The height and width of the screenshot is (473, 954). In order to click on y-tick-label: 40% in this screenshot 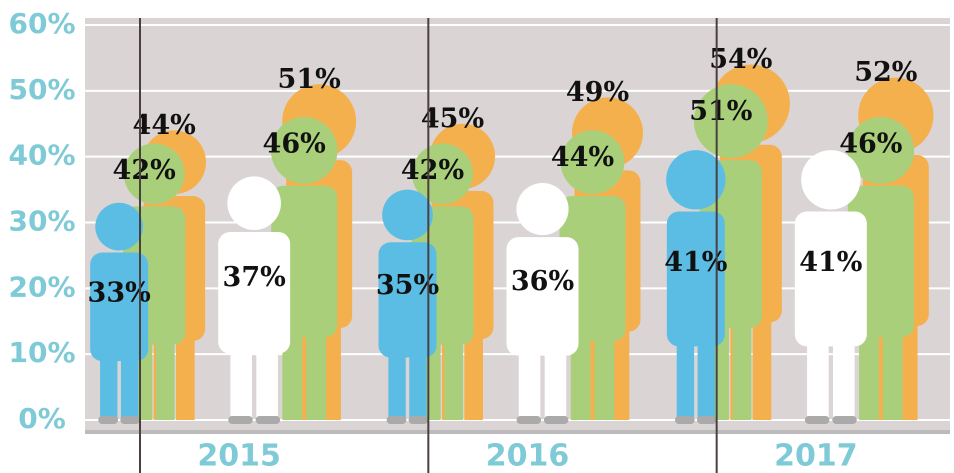, I will do `click(41, 155)`.